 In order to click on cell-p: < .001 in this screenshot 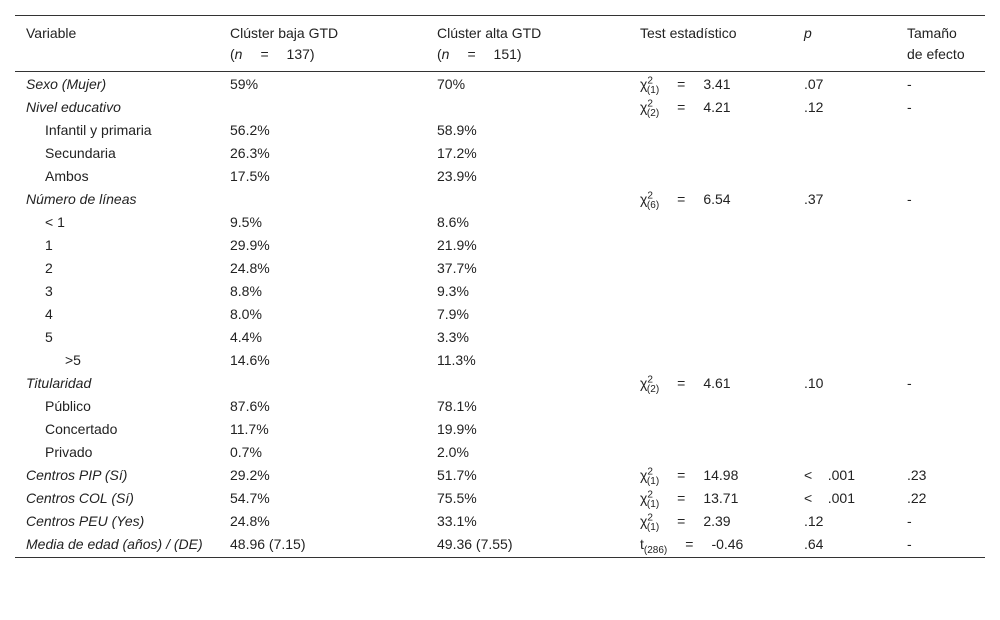, I will do `click(829, 475)`.